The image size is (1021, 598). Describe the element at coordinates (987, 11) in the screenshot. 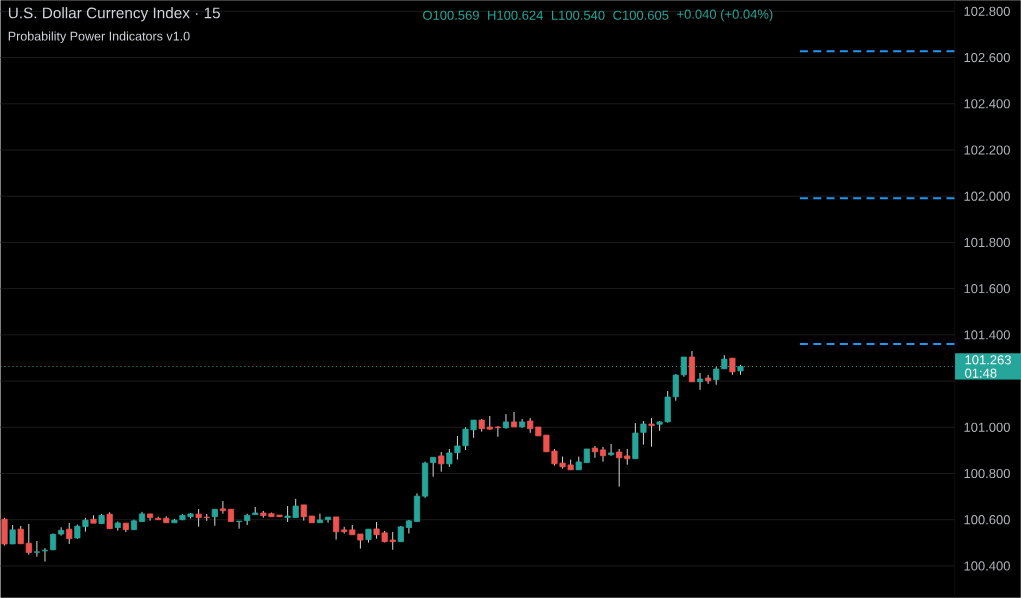

I see `y-tick-label: 102.800` at that location.